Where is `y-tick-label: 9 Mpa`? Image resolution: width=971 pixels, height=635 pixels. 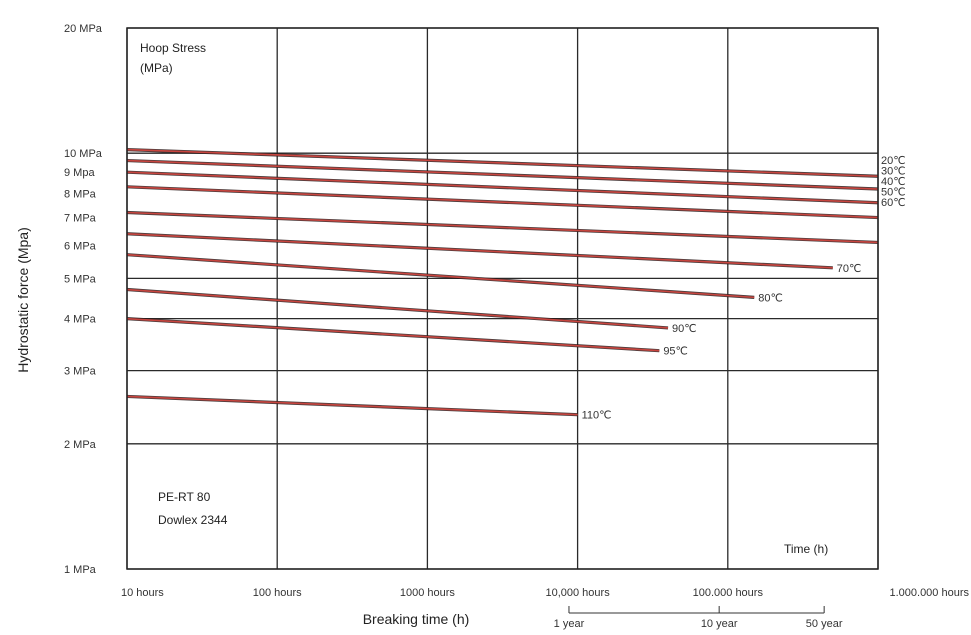
y-tick-label: 9 Mpa is located at coordinates (79, 173).